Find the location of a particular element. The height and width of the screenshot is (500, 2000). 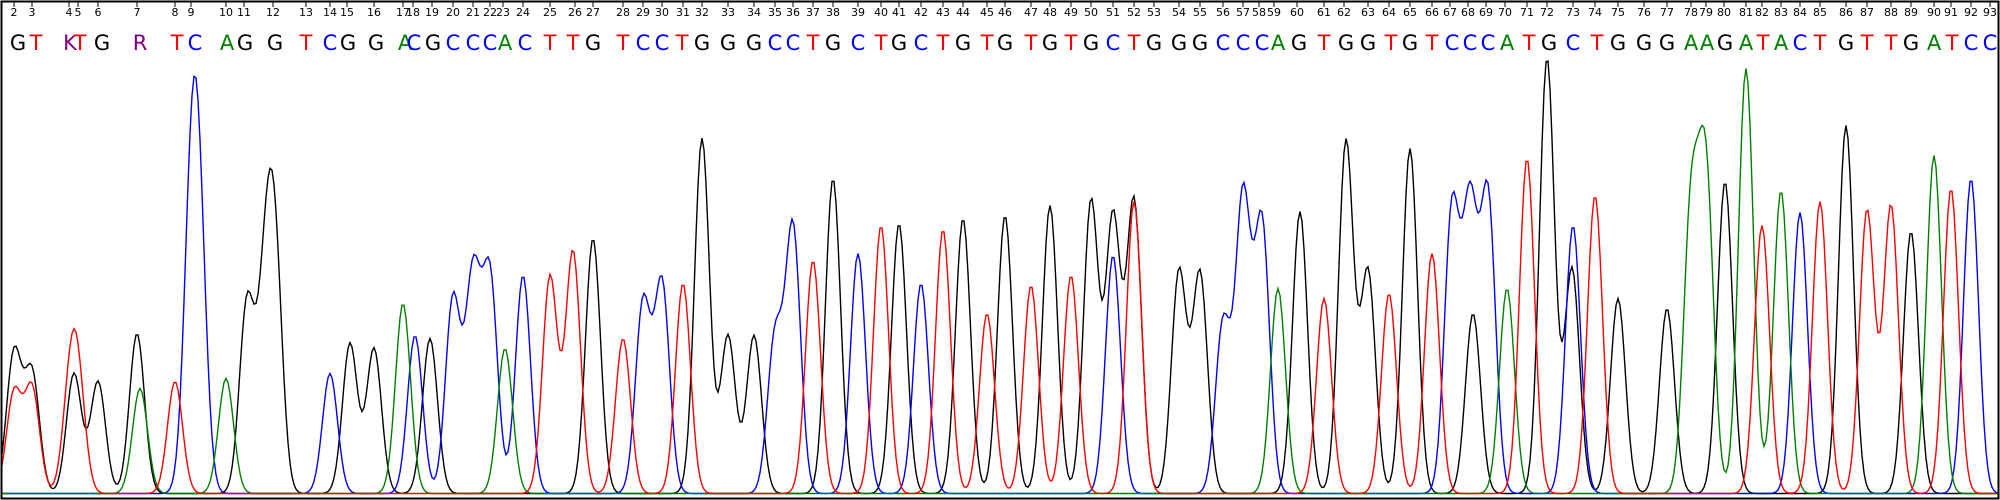

position-label: 39 is located at coordinates (858, 12).